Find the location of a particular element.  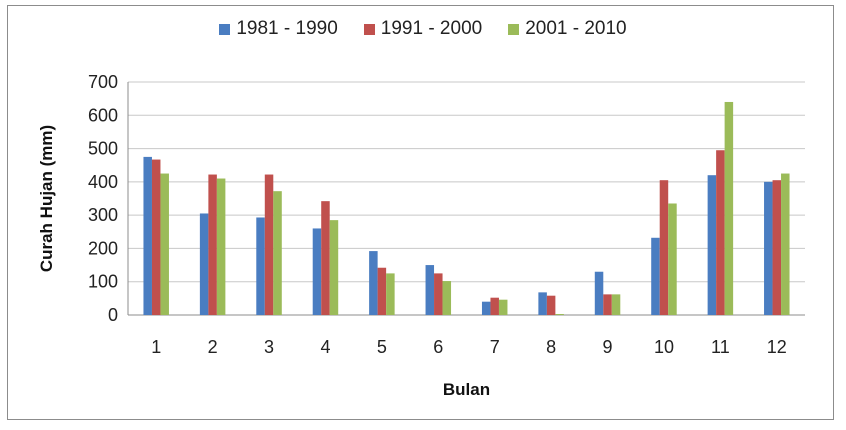

y-tick-label: 100 is located at coordinates (103, 282).